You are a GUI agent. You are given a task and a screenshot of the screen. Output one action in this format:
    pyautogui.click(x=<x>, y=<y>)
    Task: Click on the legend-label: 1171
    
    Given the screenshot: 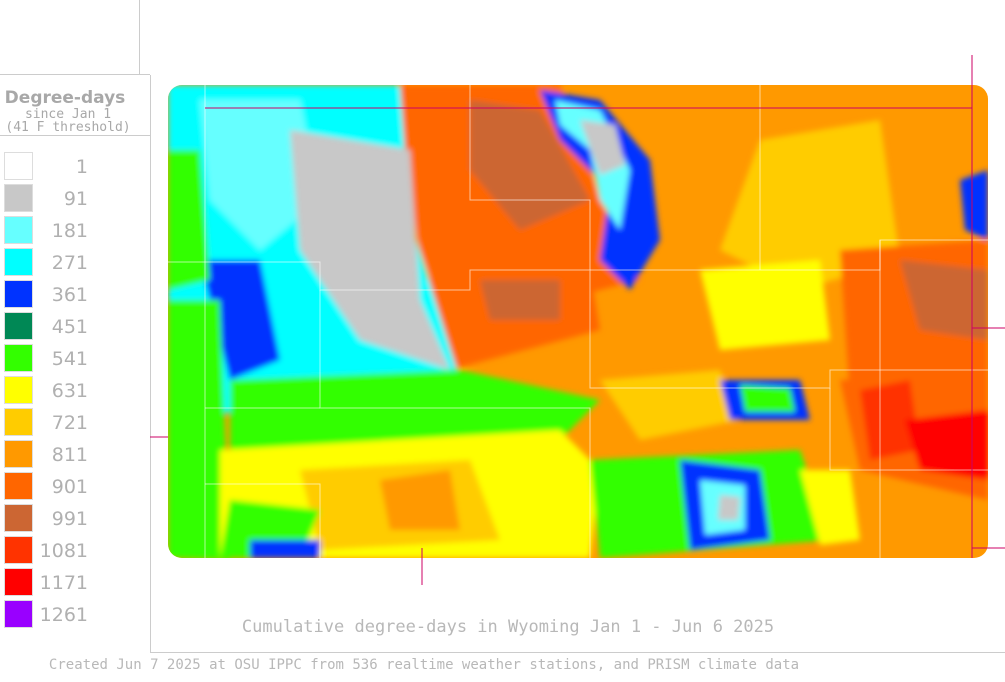 What is the action you would take?
    pyautogui.click(x=64, y=583)
    